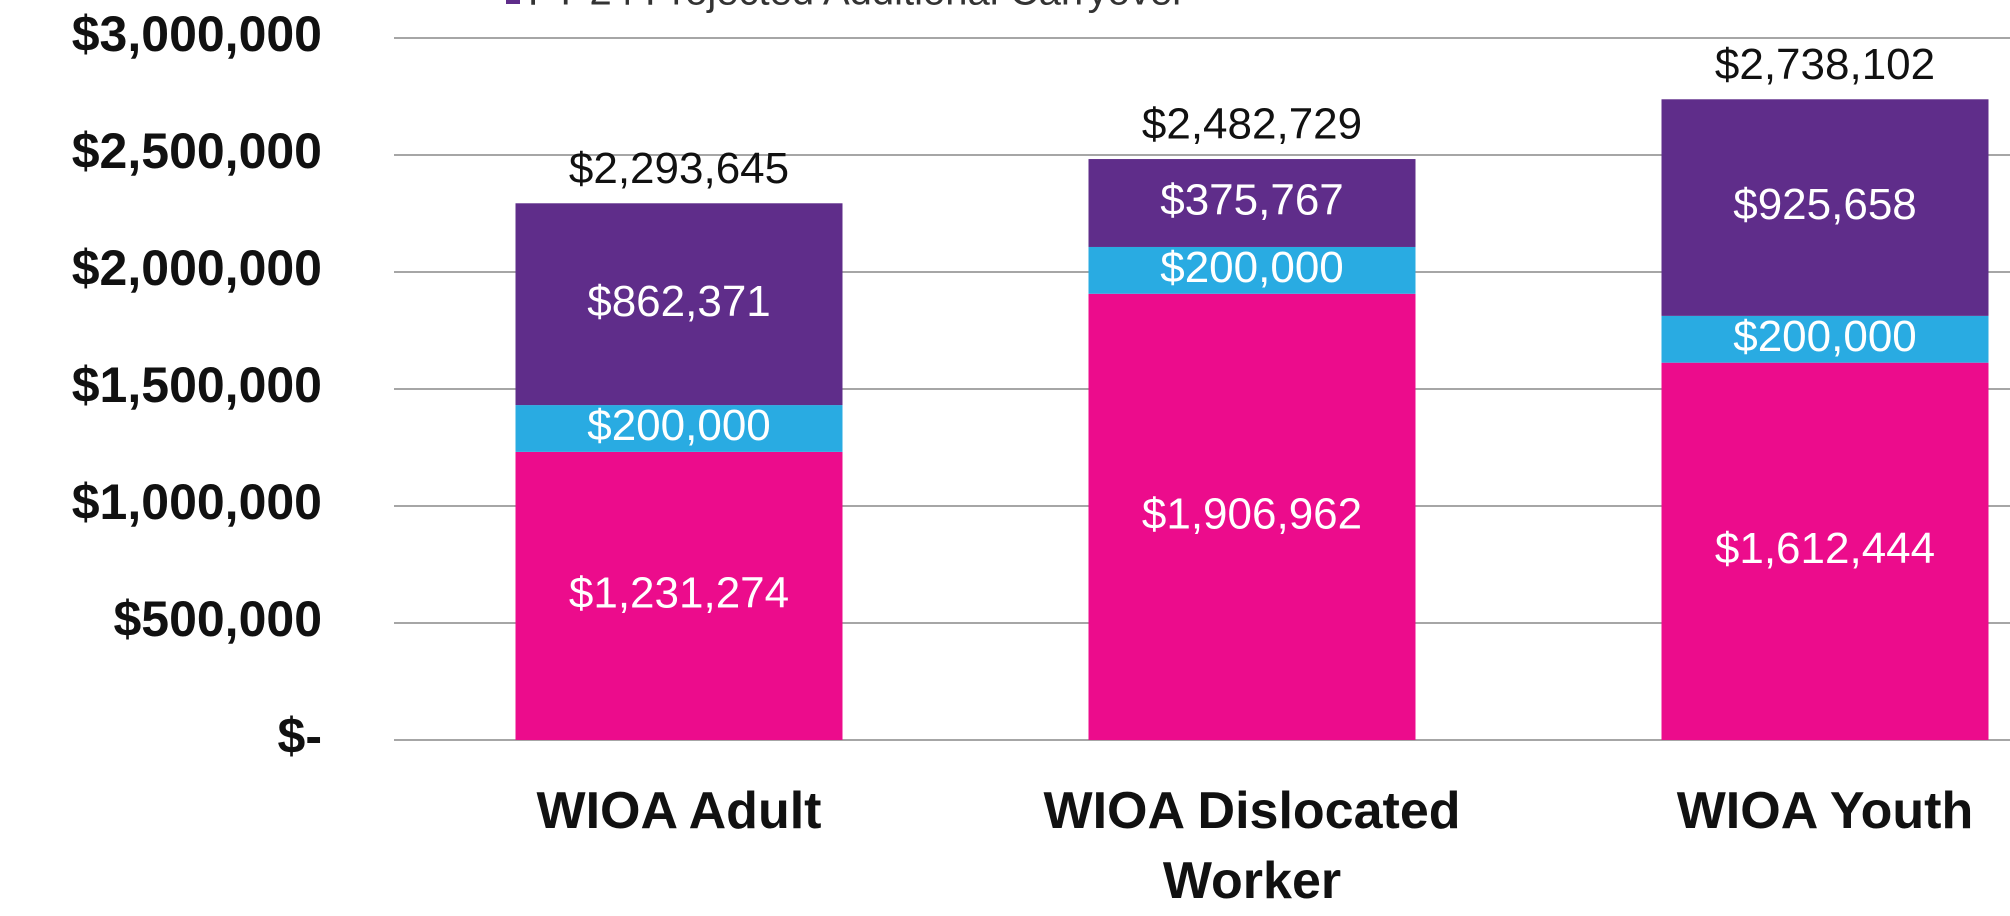  I want to click on y-tick-label: $500,000, so click(217, 619).